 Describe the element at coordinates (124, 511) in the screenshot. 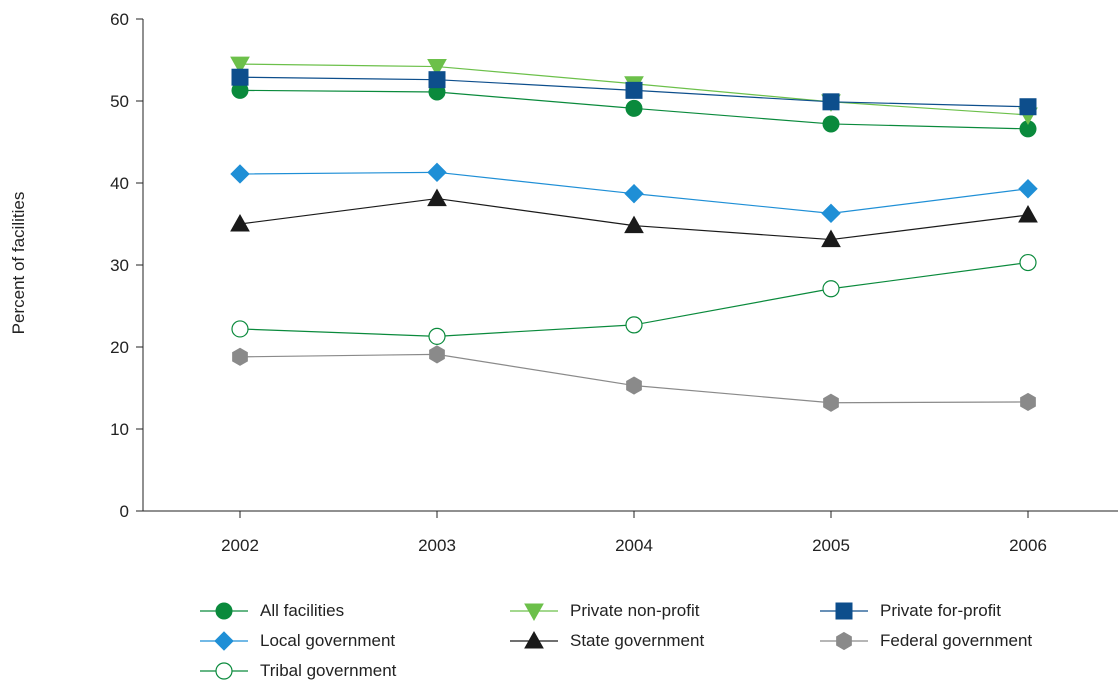

I see `y-tick-label: 0` at that location.